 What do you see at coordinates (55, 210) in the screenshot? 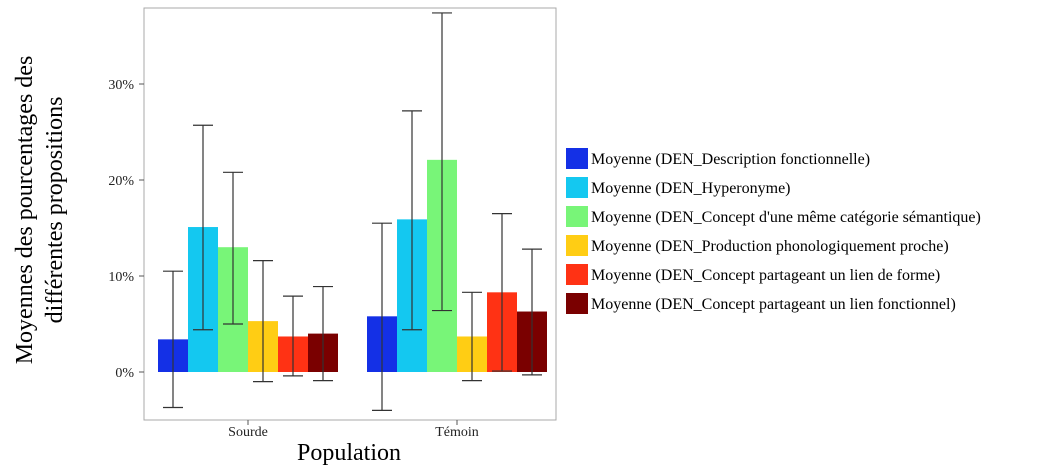
I see `y-axis-title-line-2: différentes propositions` at bounding box center [55, 210].